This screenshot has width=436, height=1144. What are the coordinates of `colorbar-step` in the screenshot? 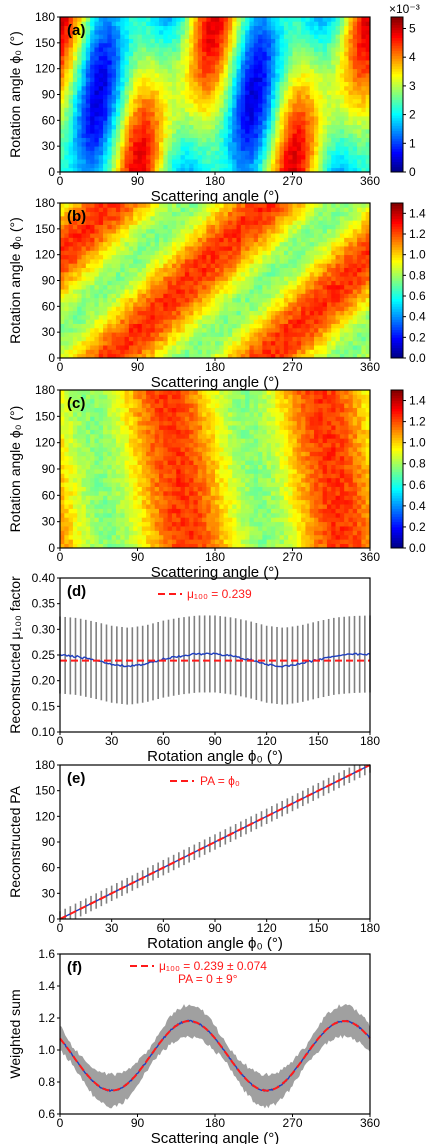 It's located at (397, 85).